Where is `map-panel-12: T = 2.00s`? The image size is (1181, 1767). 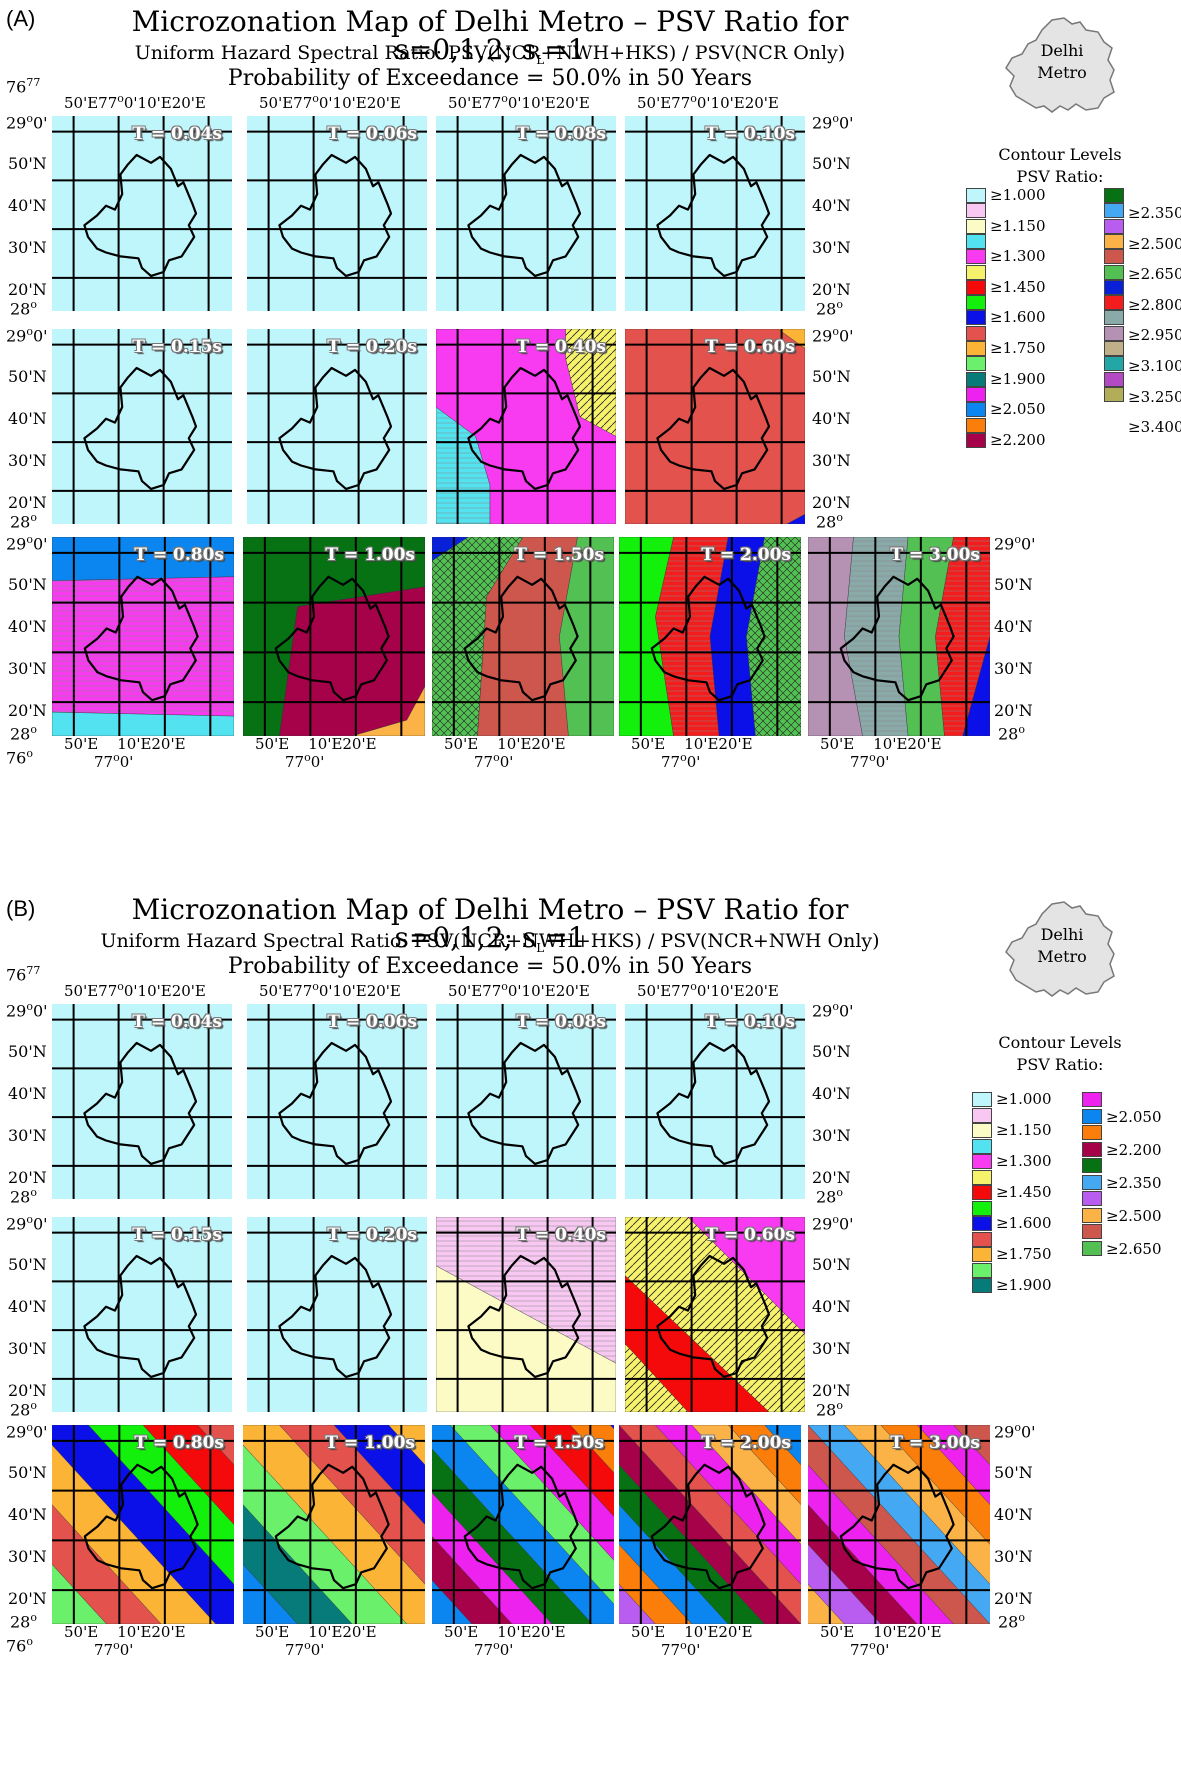
map-panel-12: T = 2.00s is located at coordinates (710, 636).